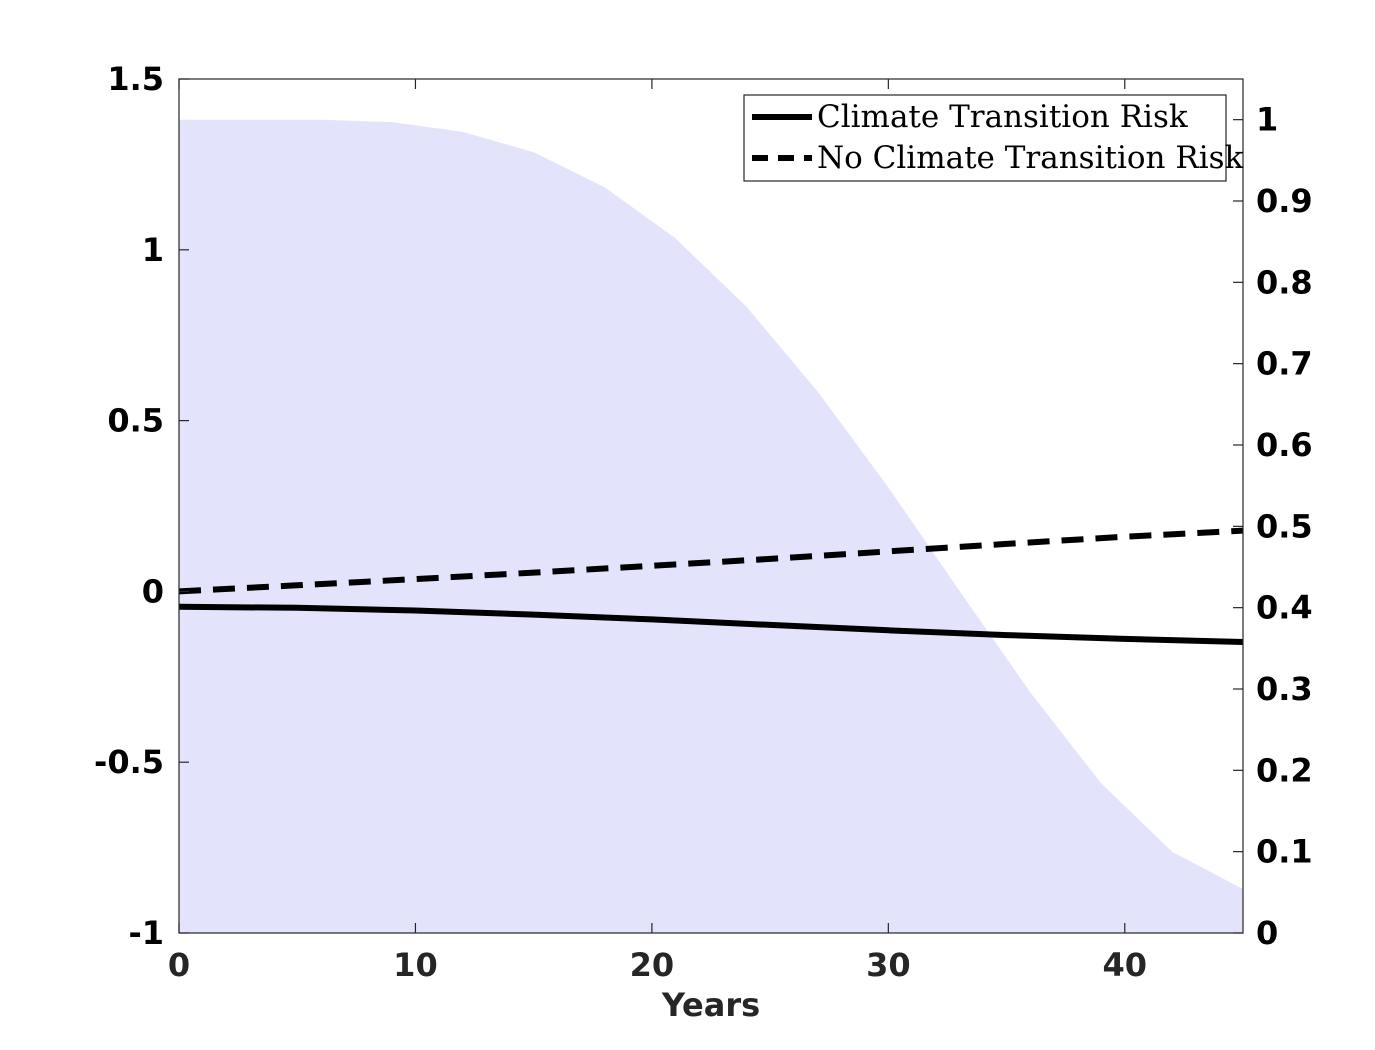  I want to click on legend-box, so click(985, 138).